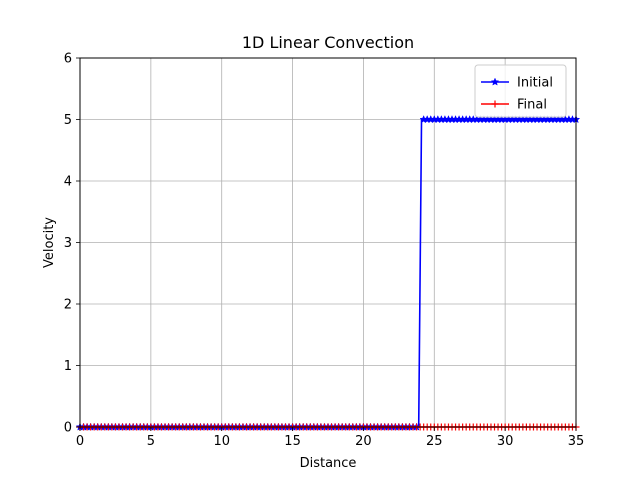  I want to click on x-tick-label: 0, so click(80, 441).